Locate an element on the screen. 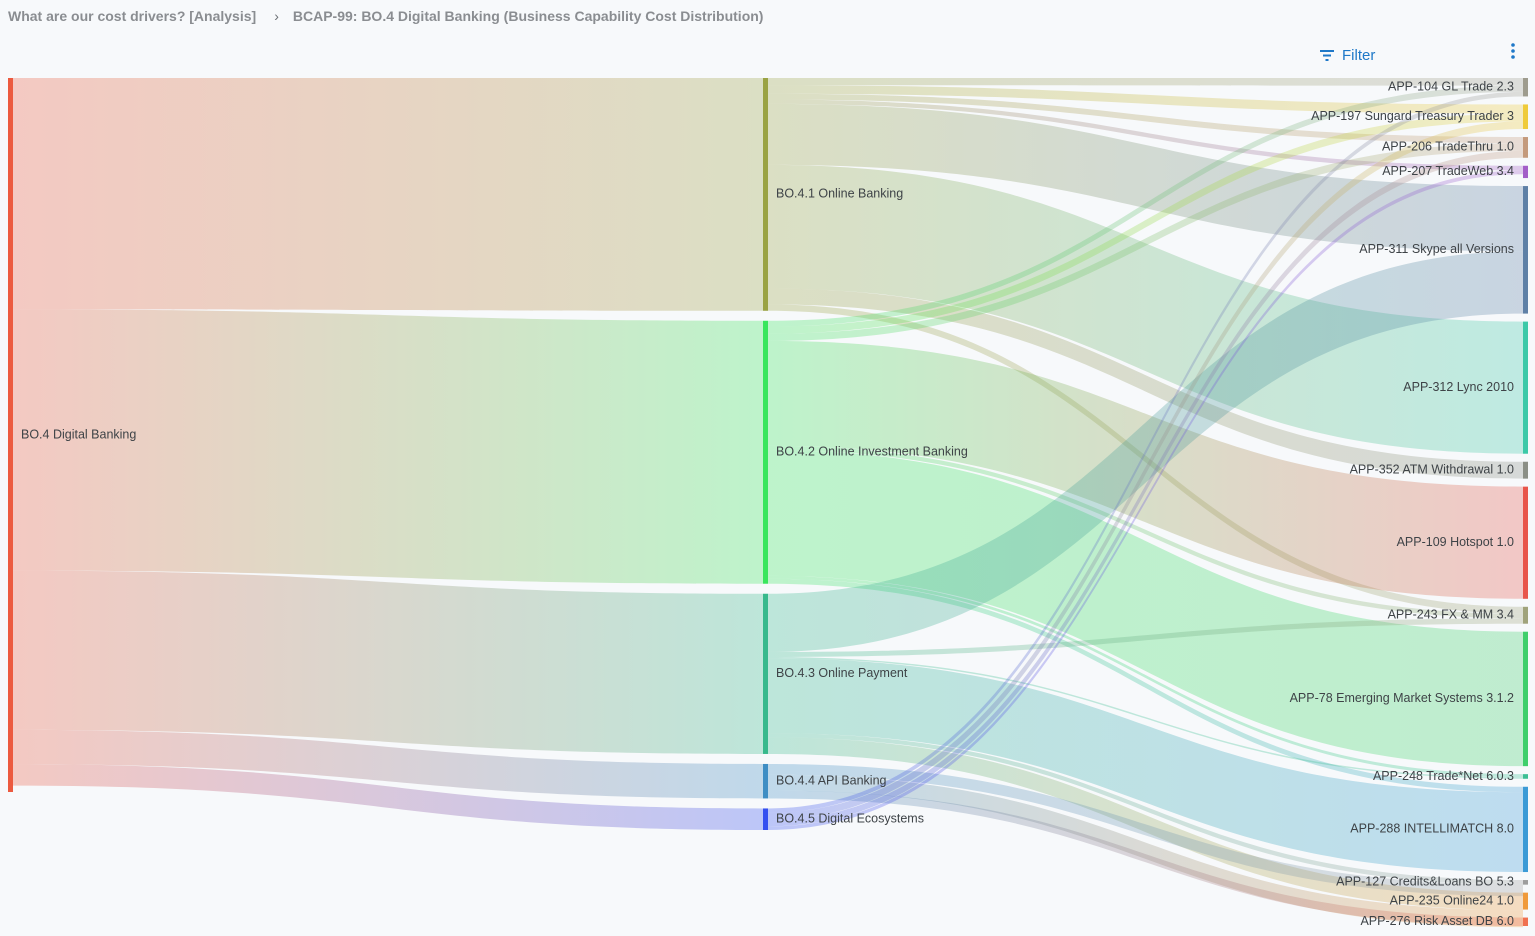 Image resolution: width=1535 pixels, height=936 pixels. sankey-link-c2-a288 is located at coordinates (1145, 685).